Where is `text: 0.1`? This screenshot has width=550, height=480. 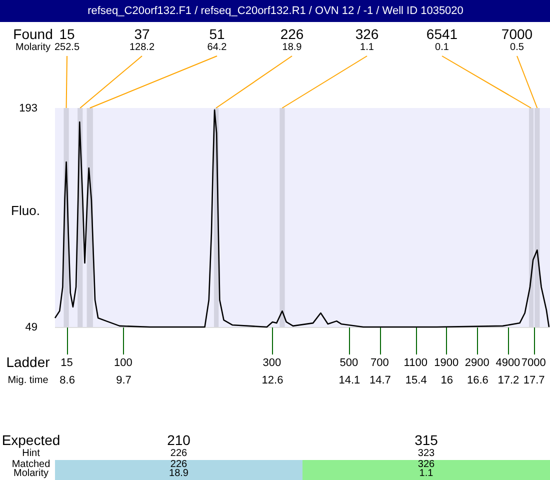 text: 0.1 is located at coordinates (442, 47).